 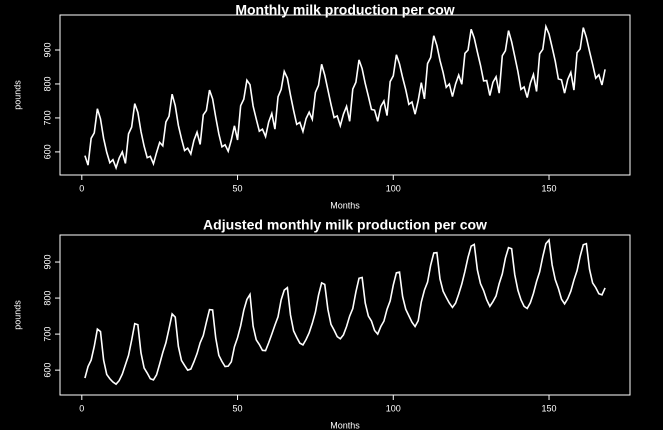 What do you see at coordinates (344, 10) in the screenshot?
I see `chart-title: Monthly milk production per cow` at bounding box center [344, 10].